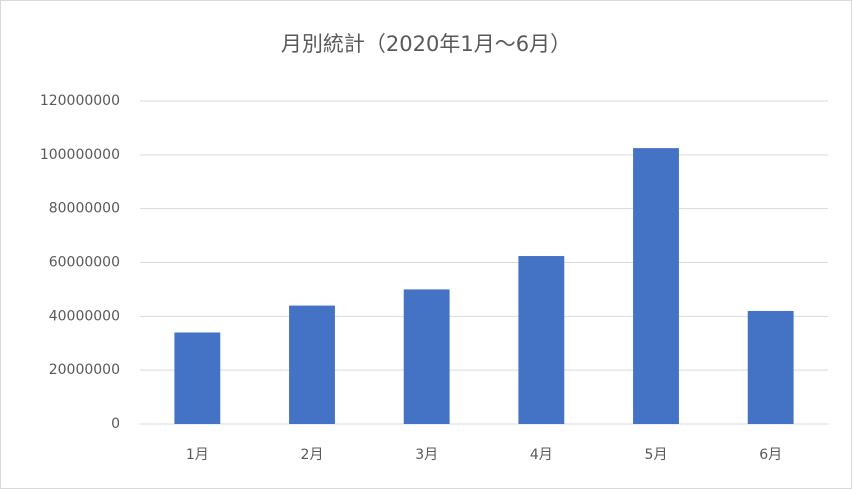 The image size is (852, 489). Describe the element at coordinates (80, 101) in the screenshot. I see `y-tick-label: 120000000` at that location.